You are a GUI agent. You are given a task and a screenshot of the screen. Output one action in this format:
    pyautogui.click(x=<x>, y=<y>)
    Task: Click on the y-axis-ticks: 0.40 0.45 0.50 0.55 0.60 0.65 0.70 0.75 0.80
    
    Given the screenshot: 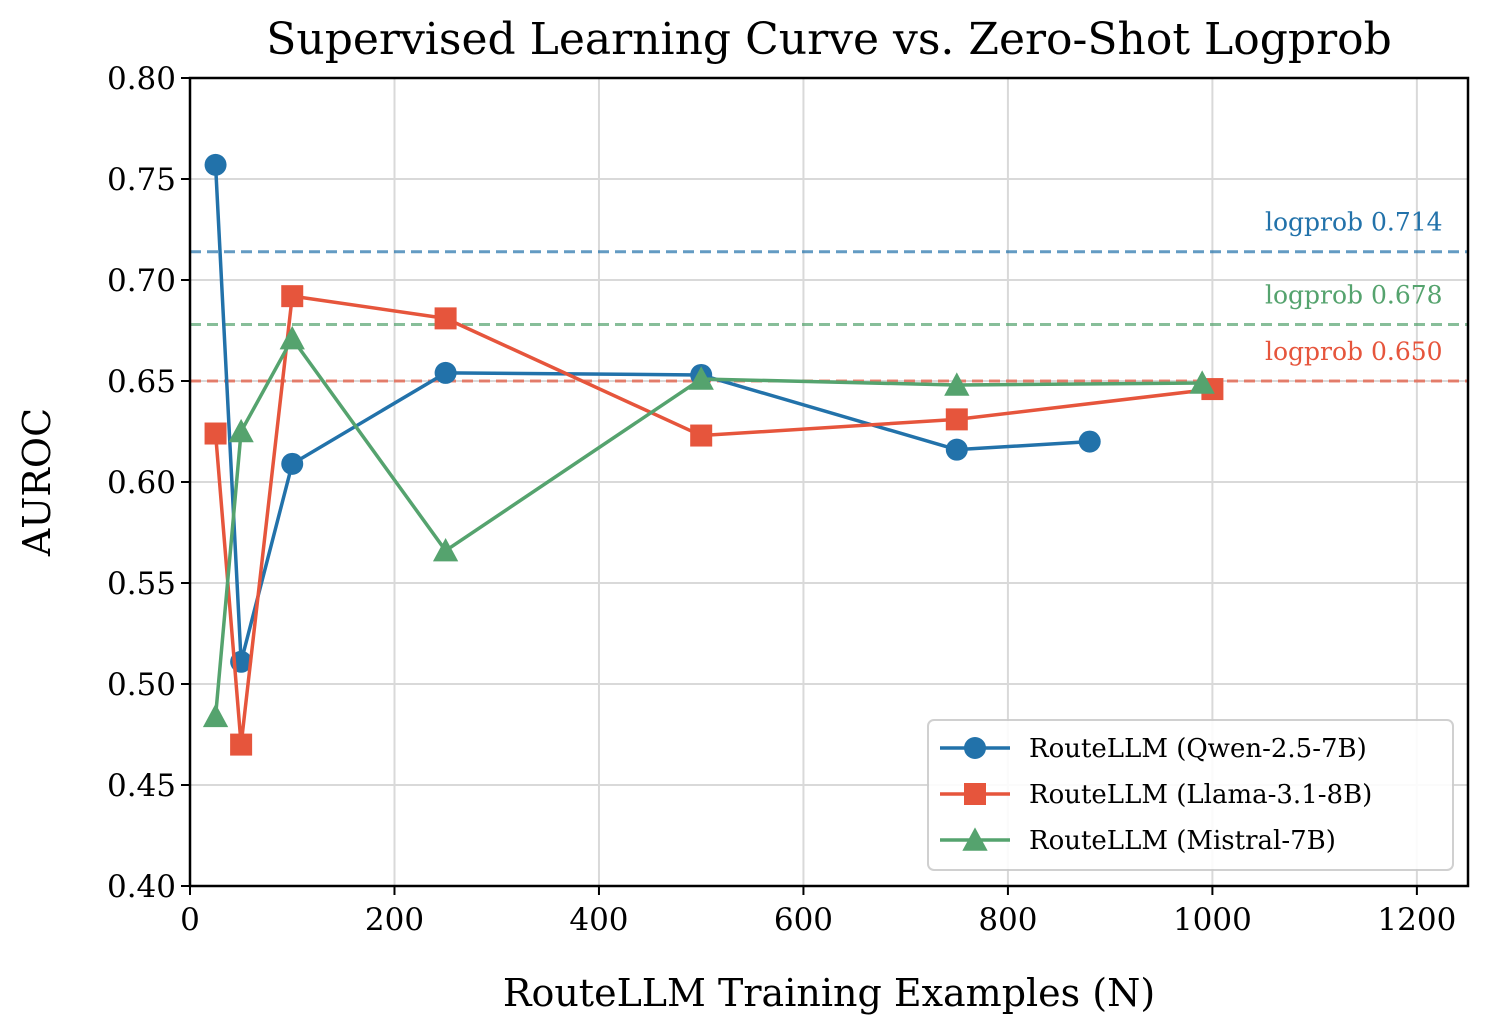 What is the action you would take?
    pyautogui.click(x=148, y=483)
    